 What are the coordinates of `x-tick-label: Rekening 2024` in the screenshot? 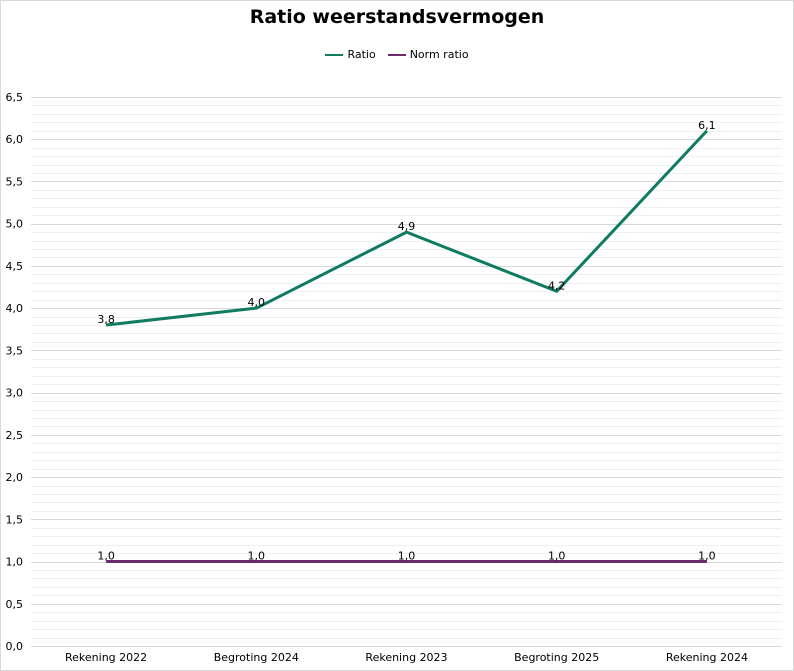 It's located at (707, 657).